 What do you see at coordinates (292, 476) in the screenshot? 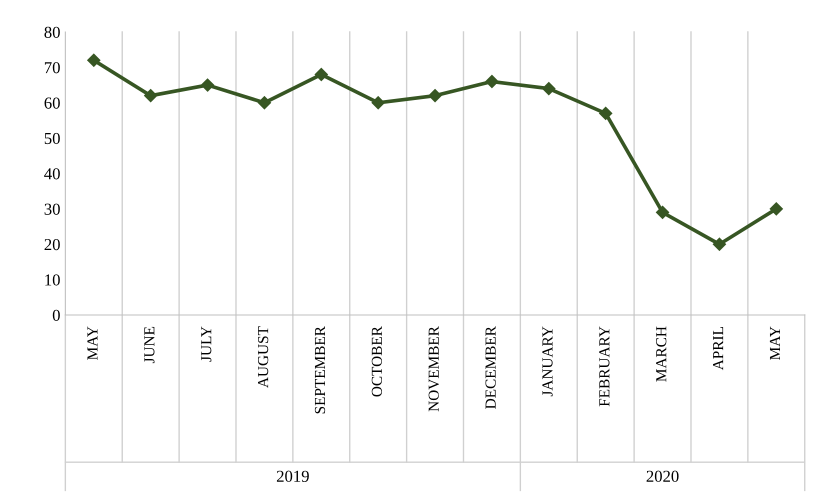
I see `text: 2019` at bounding box center [292, 476].